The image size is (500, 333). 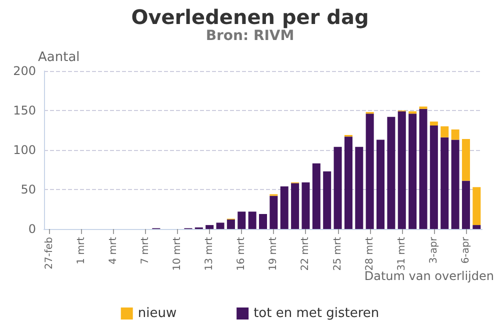 I want to click on x-tick-label: 7 mrt, so click(x=145, y=250).